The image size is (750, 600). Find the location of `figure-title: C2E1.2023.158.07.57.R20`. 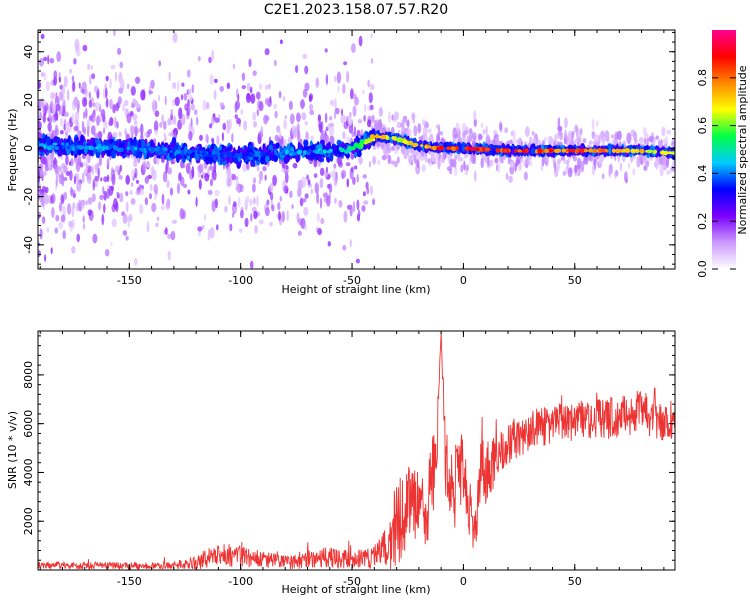

figure-title: C2E1.2023.158.07.57.R20 is located at coordinates (356, 10).